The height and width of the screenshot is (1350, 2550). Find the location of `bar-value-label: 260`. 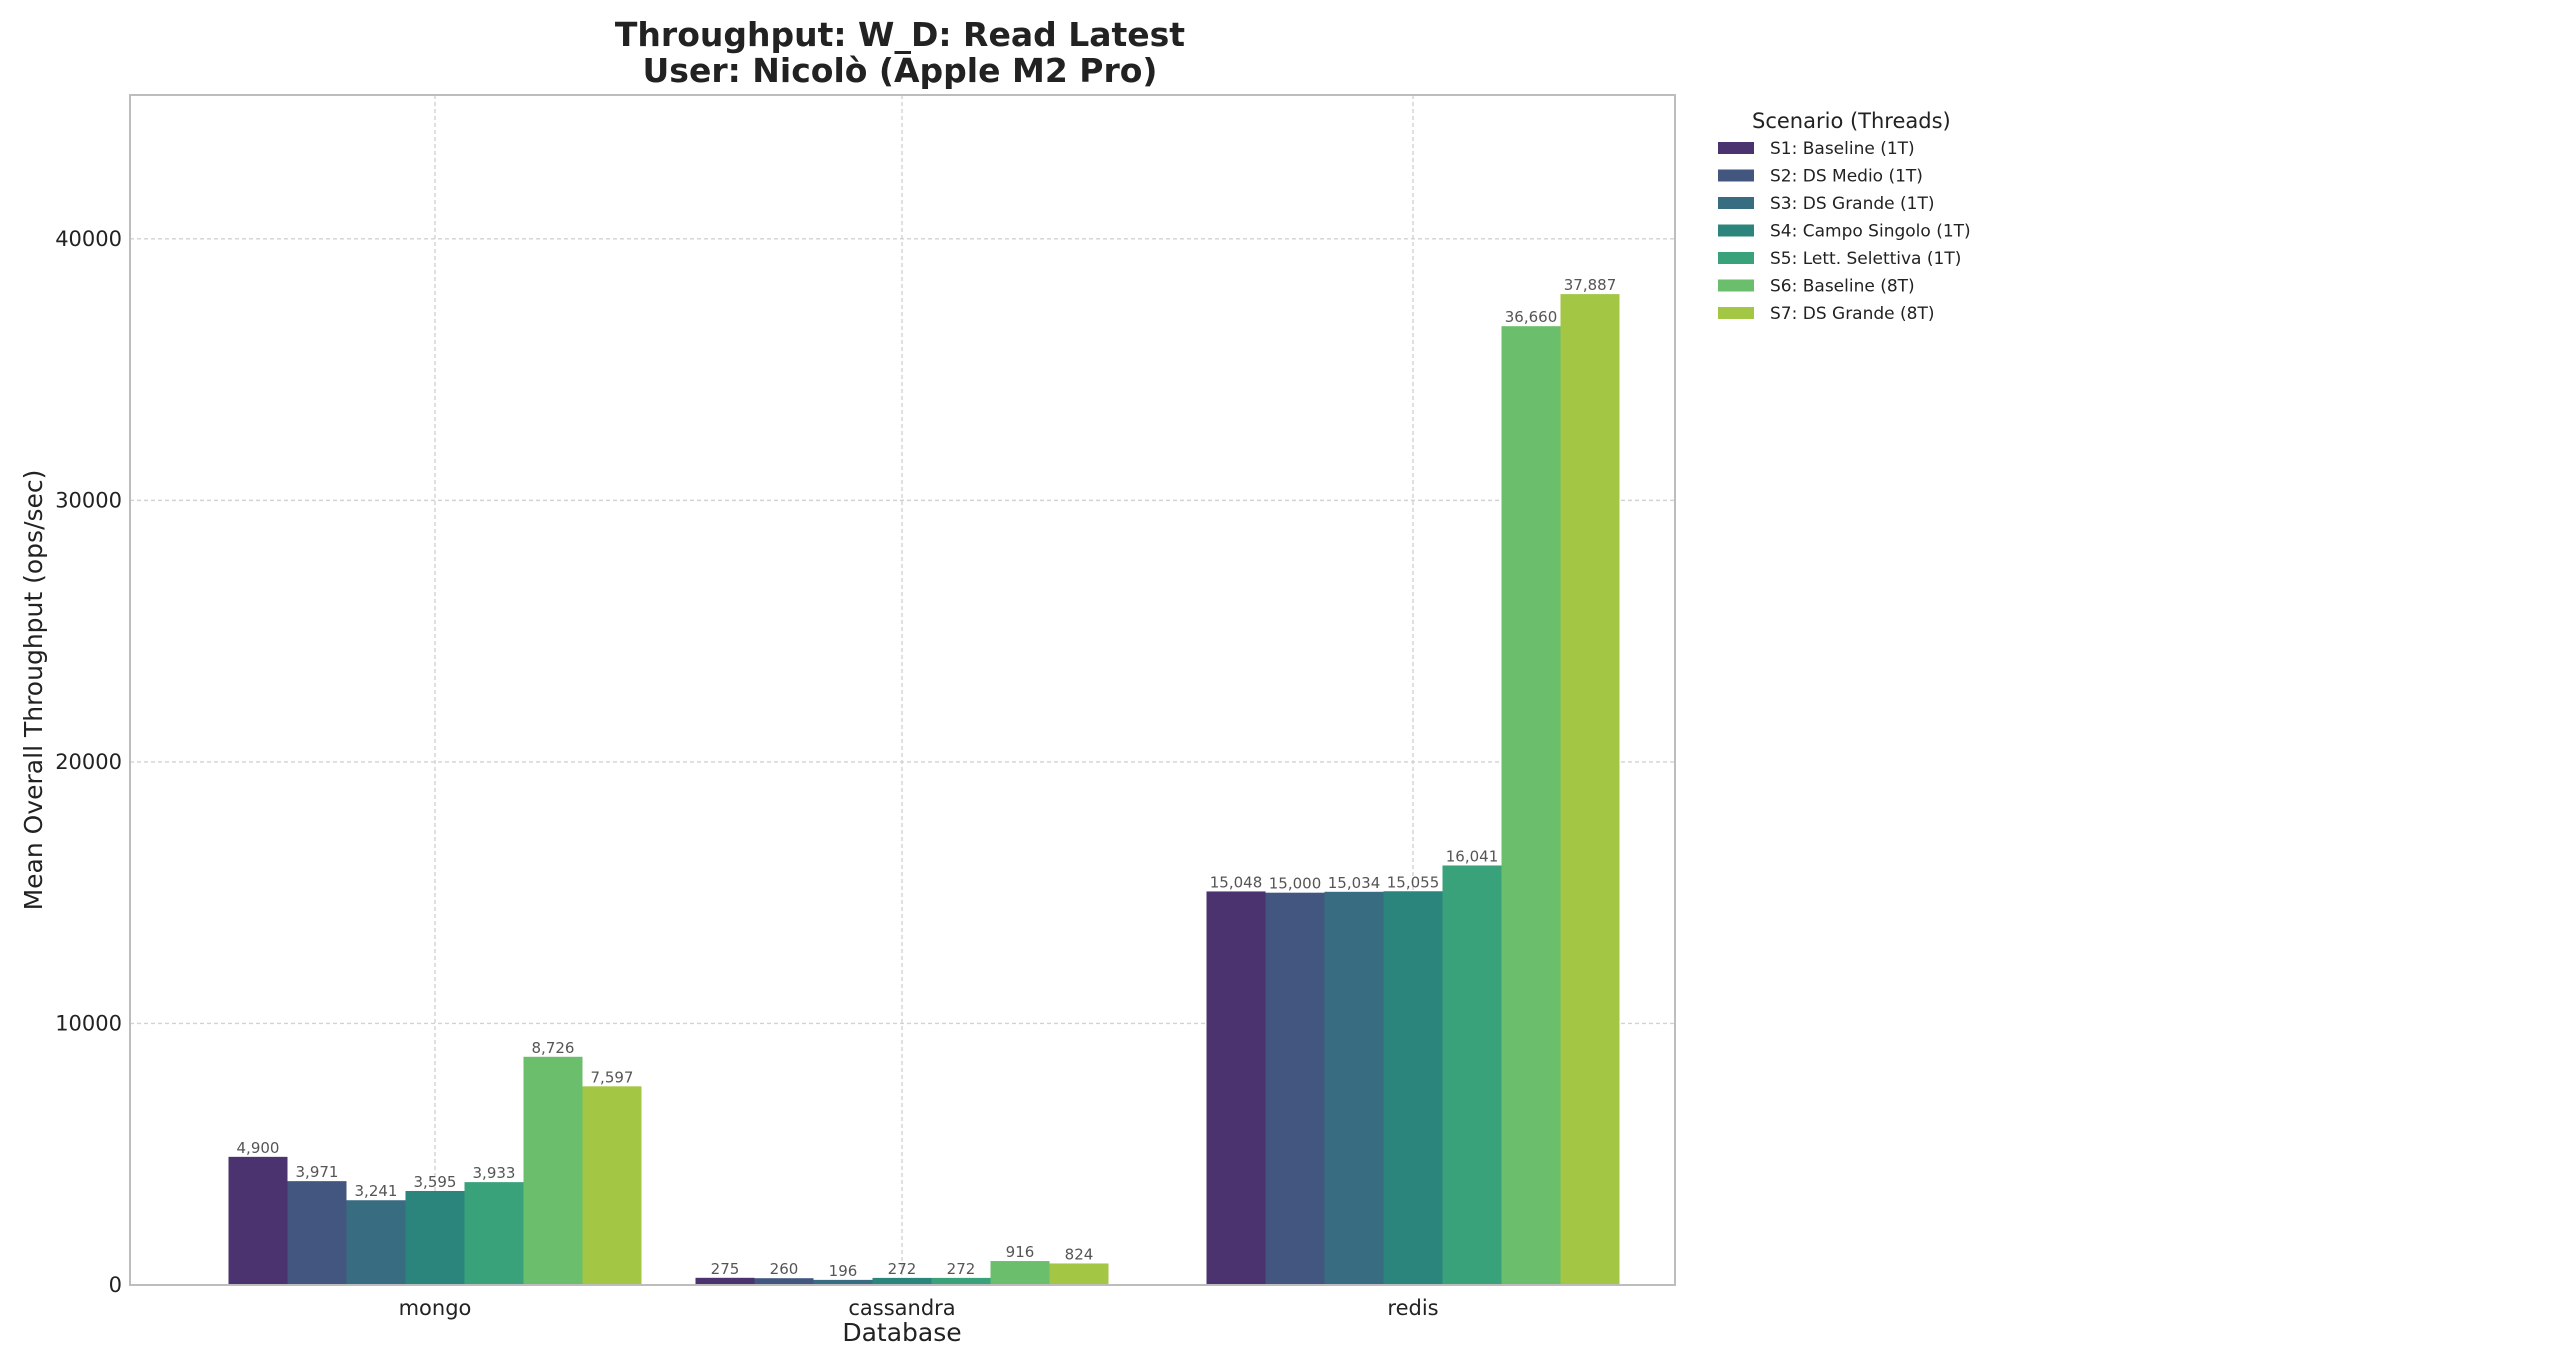

bar-value-label: 260 is located at coordinates (784, 1269).